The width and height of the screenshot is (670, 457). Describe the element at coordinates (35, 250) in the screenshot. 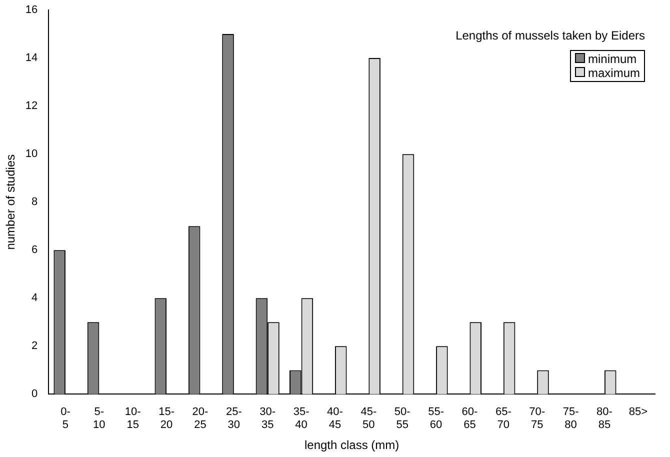

I see `y-tick-label: 6` at that location.